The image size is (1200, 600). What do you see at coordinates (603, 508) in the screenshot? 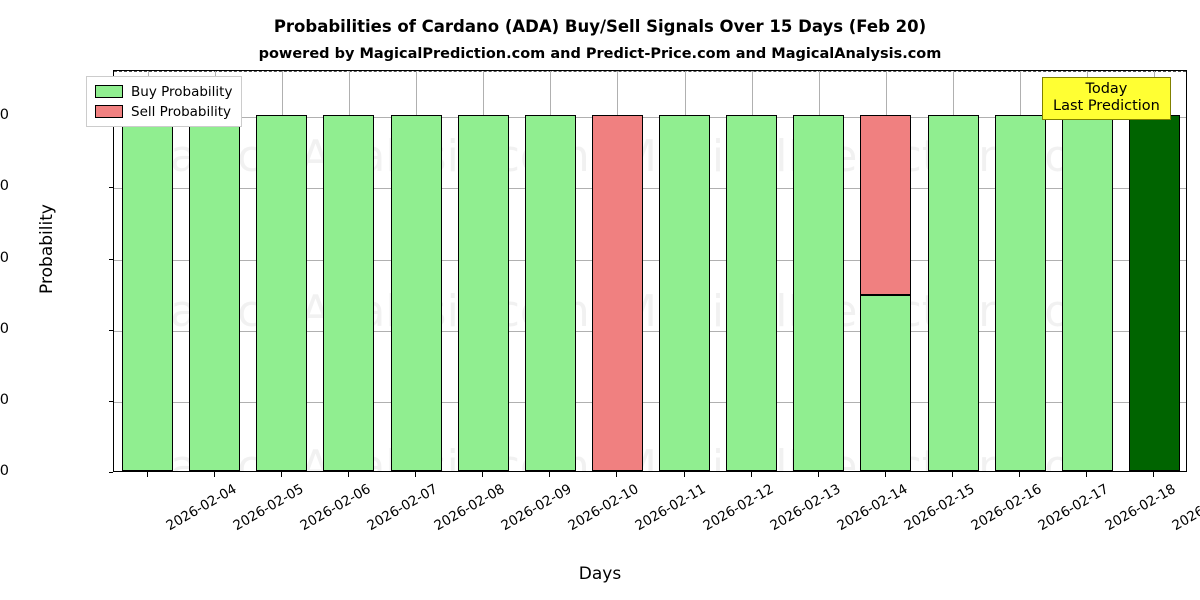
I see `x-tick-label: 2026-02-10` at bounding box center [603, 508].